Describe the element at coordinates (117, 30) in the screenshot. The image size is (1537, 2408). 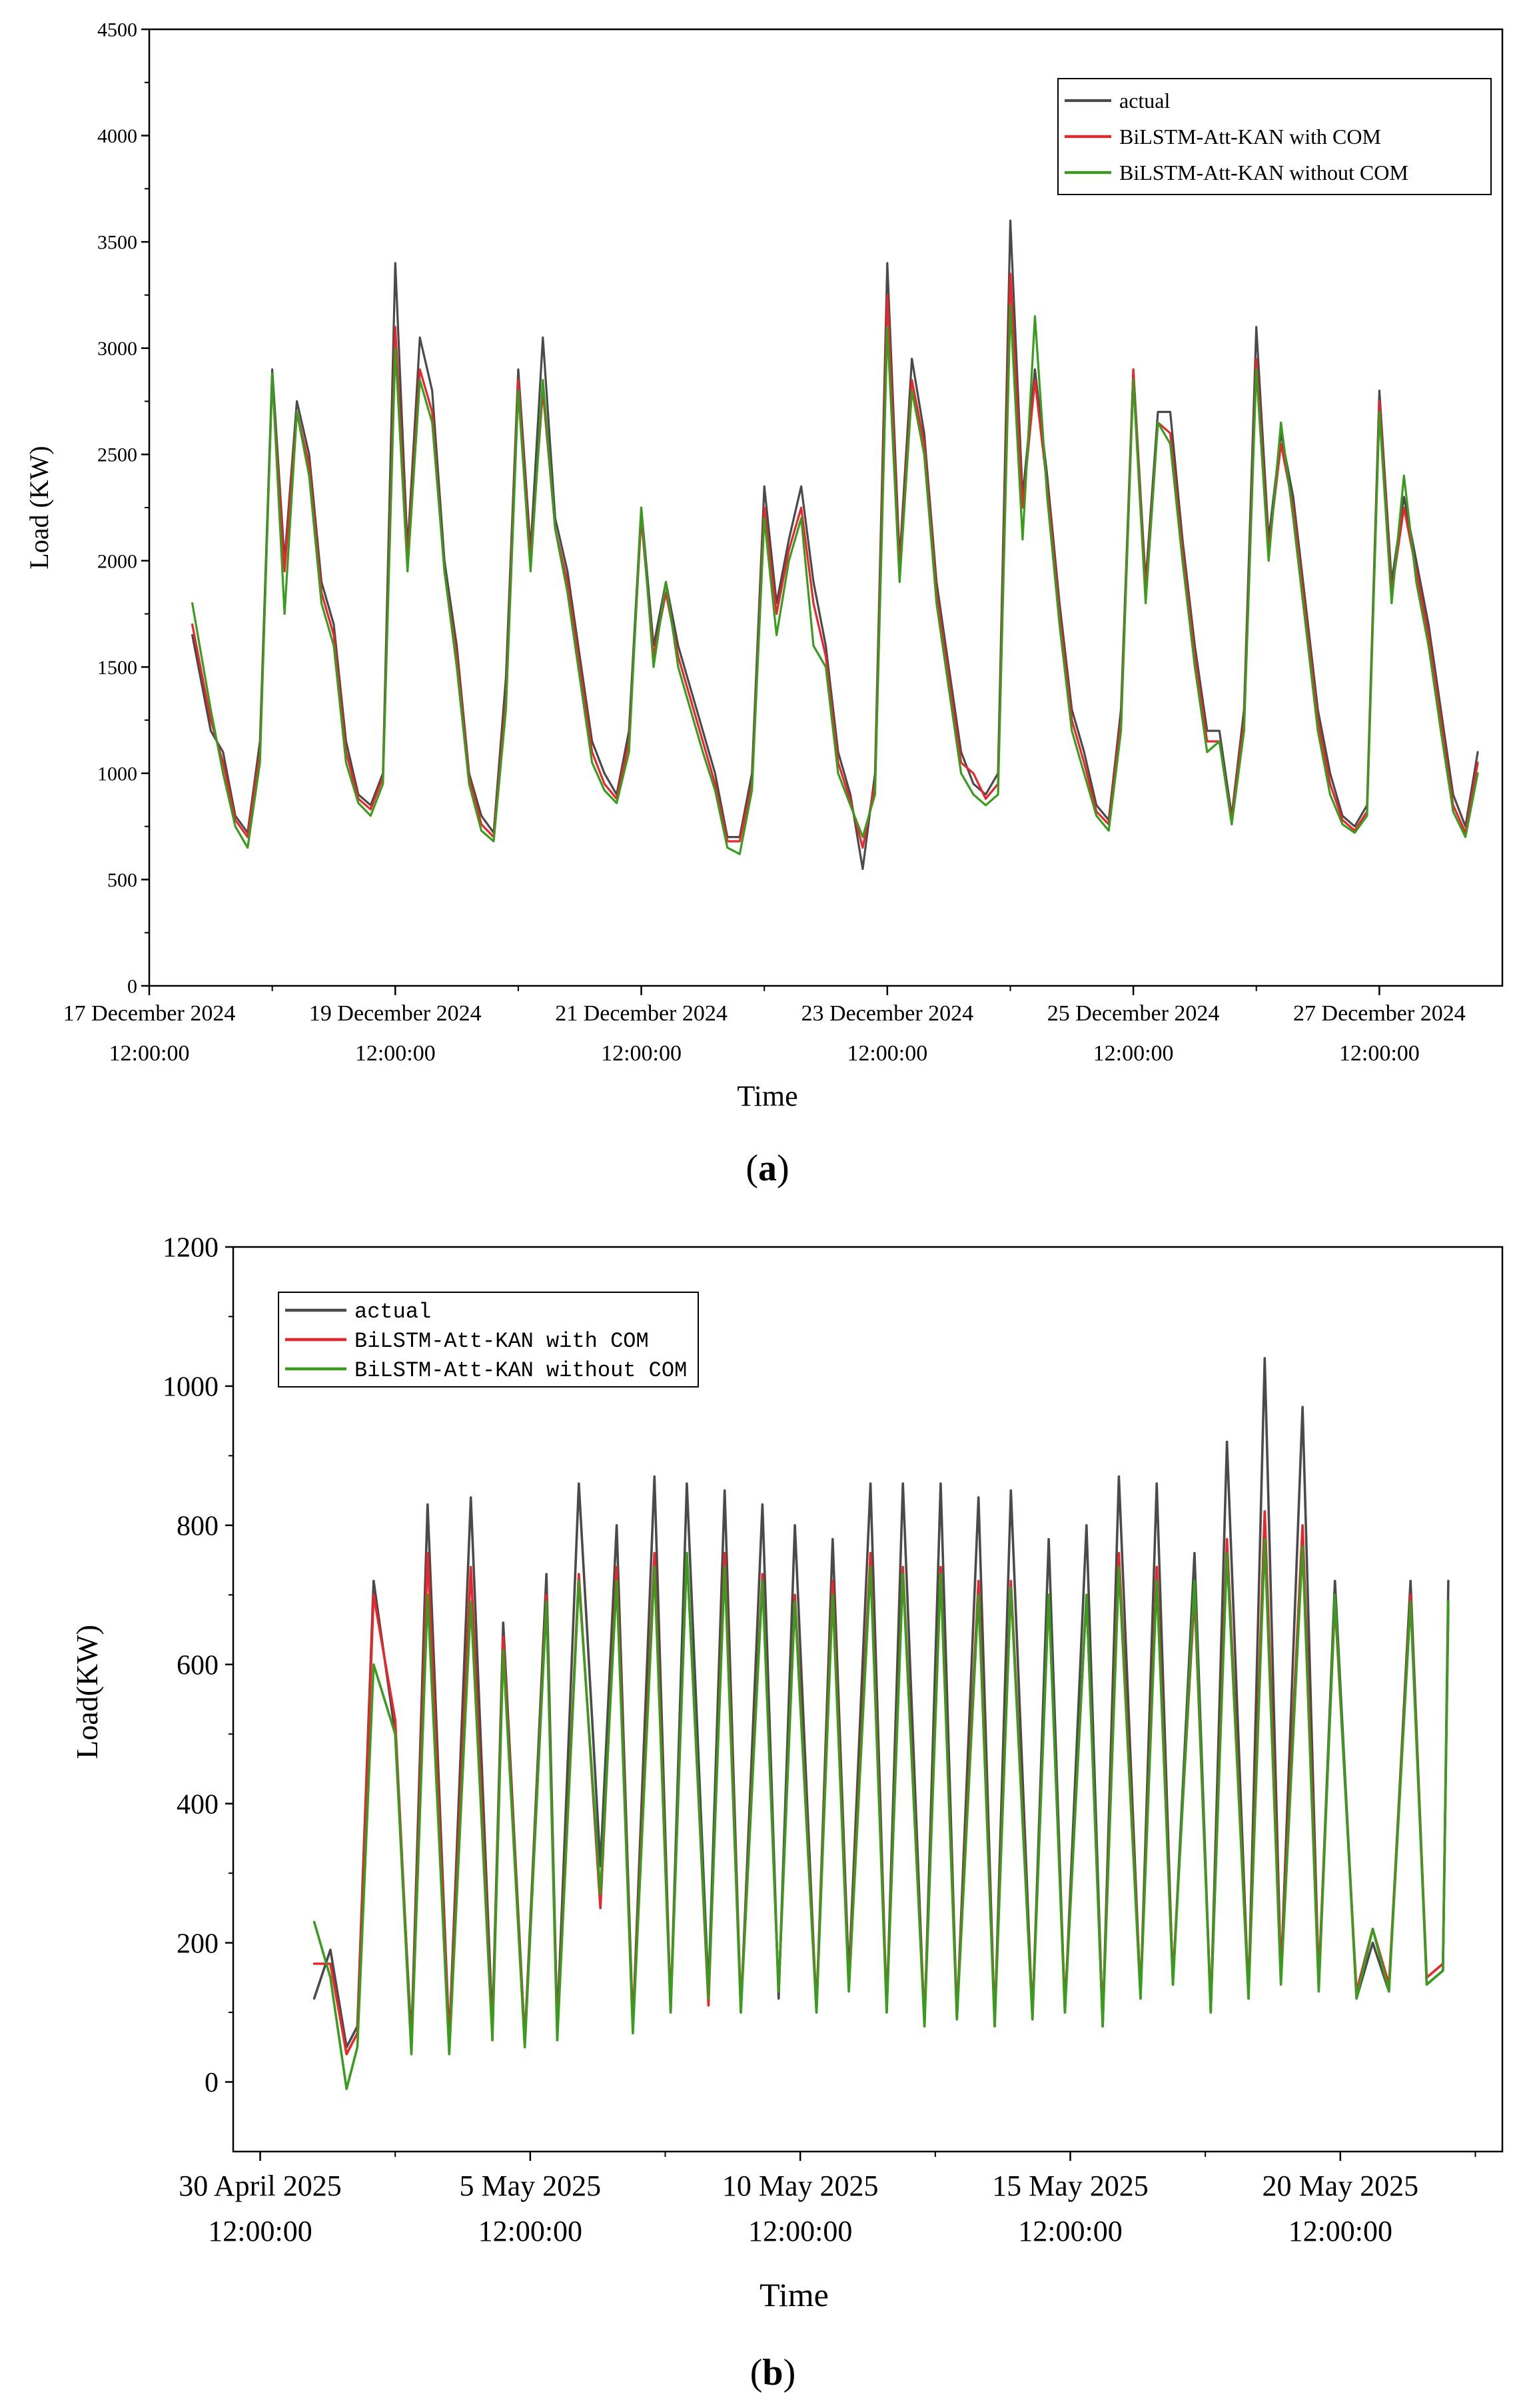
I see `y-tick-label: 4500` at that location.